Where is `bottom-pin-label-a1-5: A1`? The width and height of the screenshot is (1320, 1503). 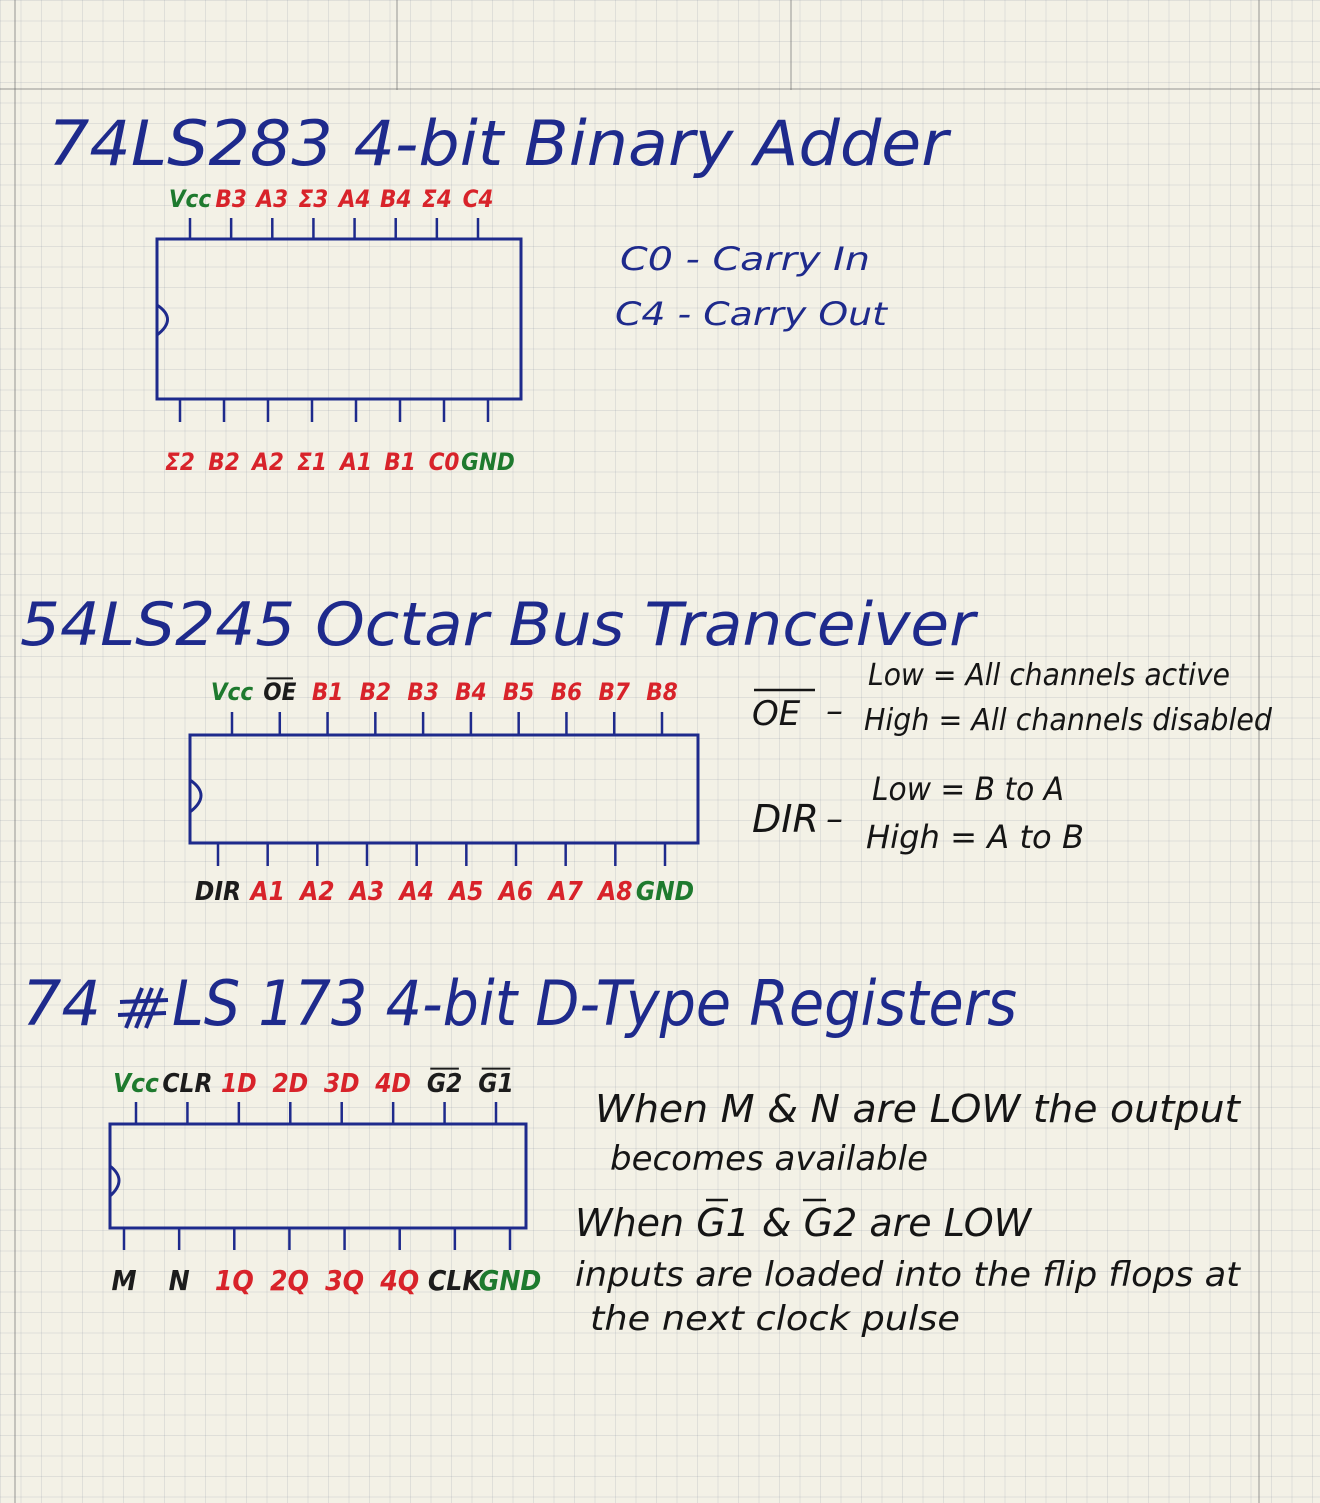
bottom-pin-label-a1-5: A1 is located at coordinates (355, 462).